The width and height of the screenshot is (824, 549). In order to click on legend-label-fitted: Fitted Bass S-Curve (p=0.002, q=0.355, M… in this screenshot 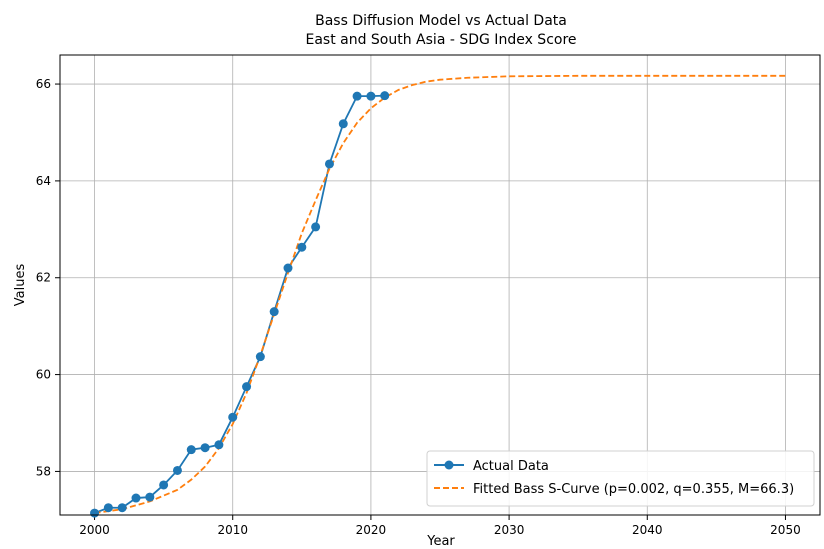, I will do `click(633, 489)`.